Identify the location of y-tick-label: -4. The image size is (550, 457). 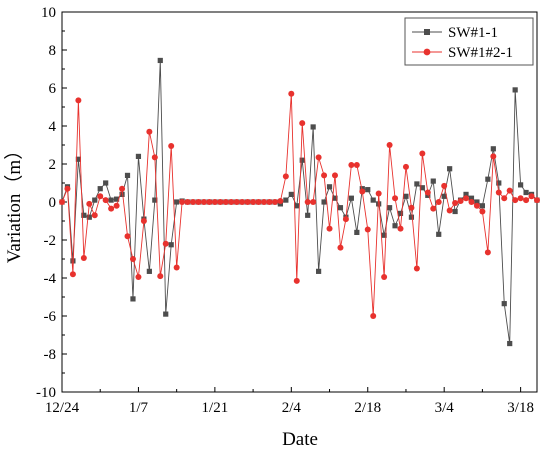
(50, 279).